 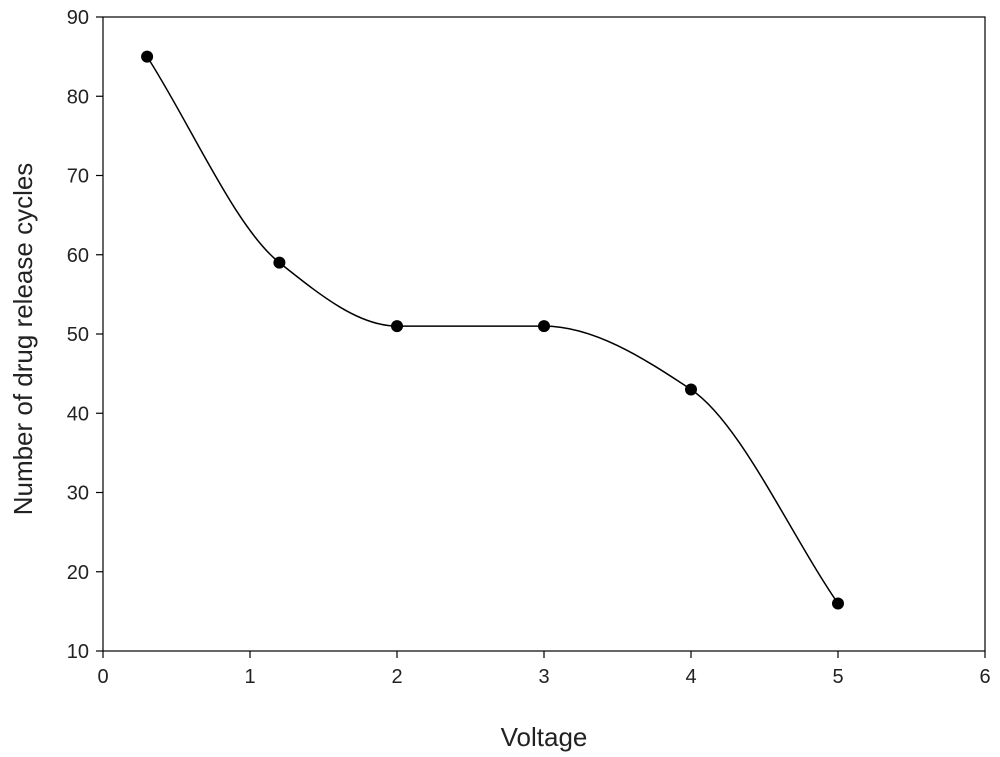 What do you see at coordinates (78, 573) in the screenshot?
I see `y-tick-label: 20` at bounding box center [78, 573].